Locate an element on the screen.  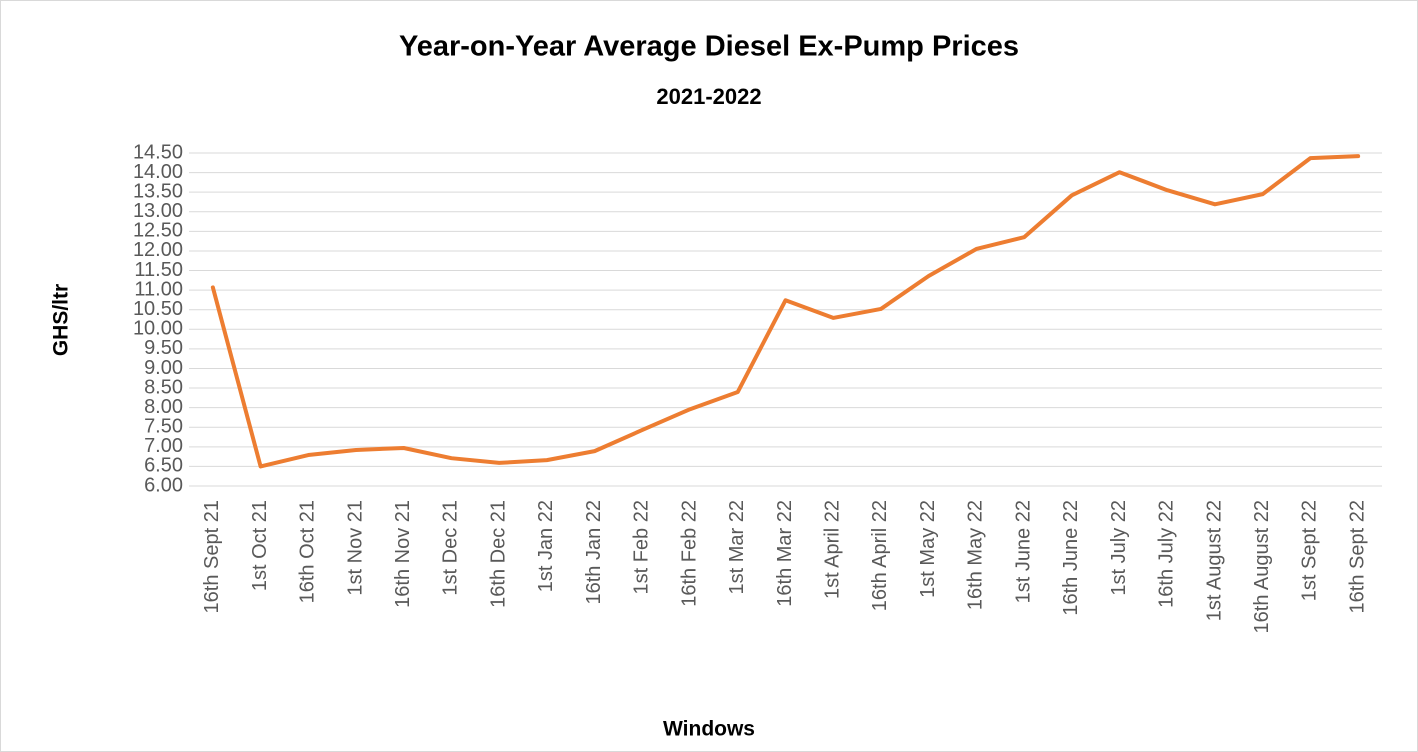
x-tick-label: 16th Oct 21 is located at coordinates (308, 551).